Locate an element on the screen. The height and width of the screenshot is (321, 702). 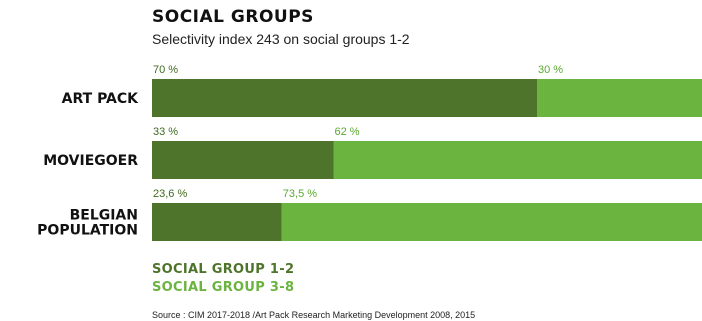
data-label-group-1-2-0: 70 % is located at coordinates (165, 70).